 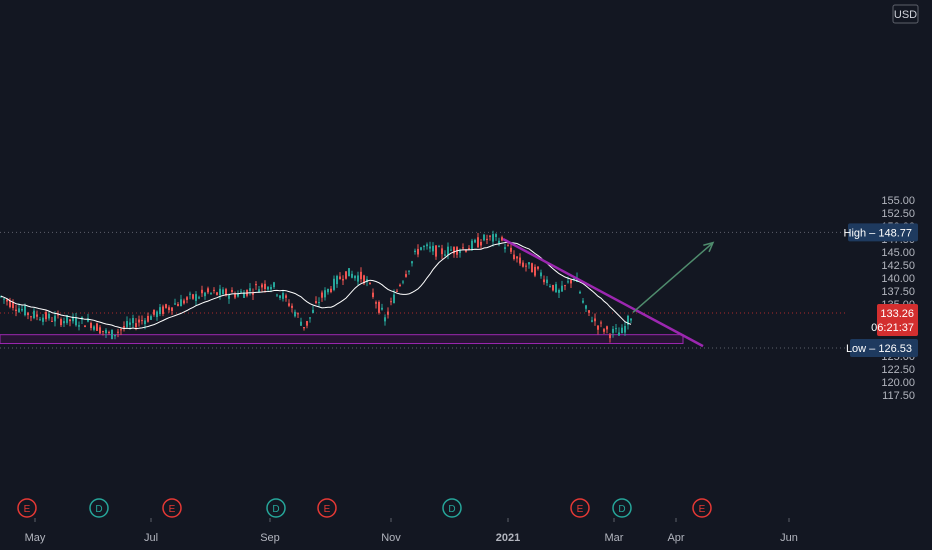 I want to click on time-tick-label: Mar, so click(x=614, y=538).